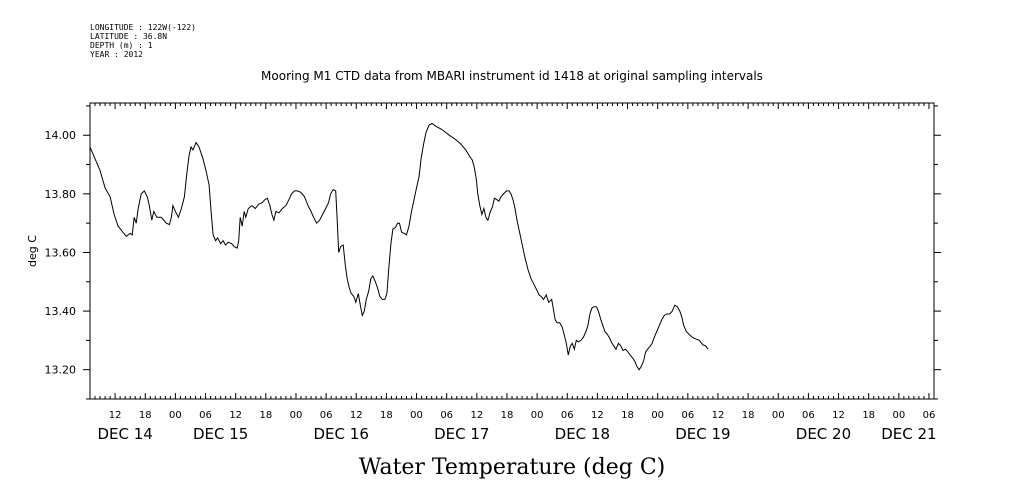  What do you see at coordinates (341, 434) in the screenshot?
I see `x-day-label: DEC 16` at bounding box center [341, 434].